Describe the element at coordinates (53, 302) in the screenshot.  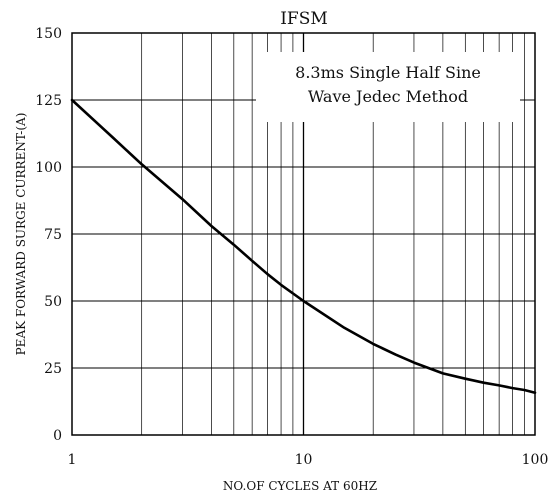
I see `y-tick-label: 50` at that location.